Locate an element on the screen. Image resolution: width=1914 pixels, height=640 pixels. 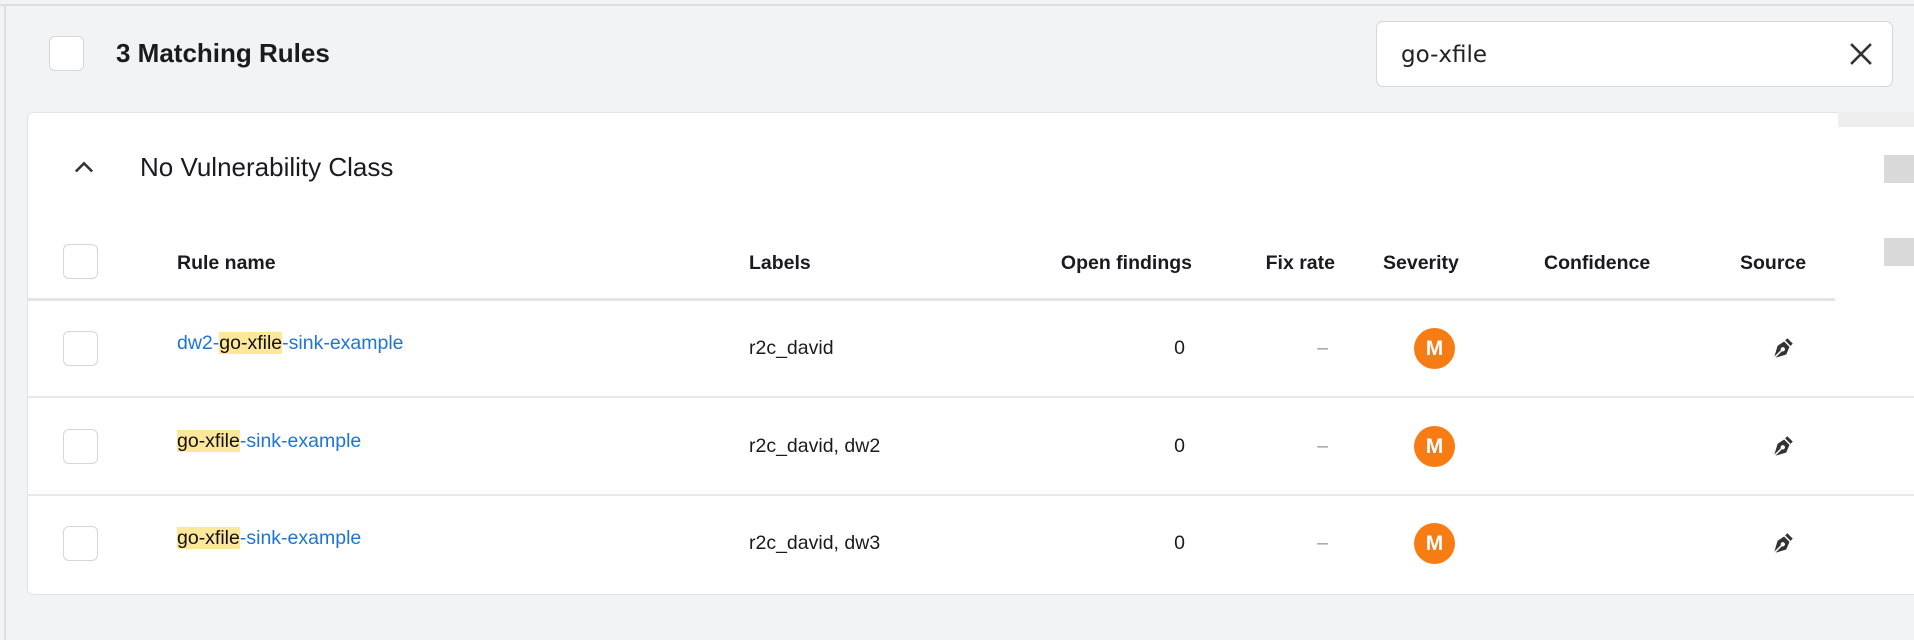
row-labels: r2c_david, dw3 is located at coordinates (815, 543).